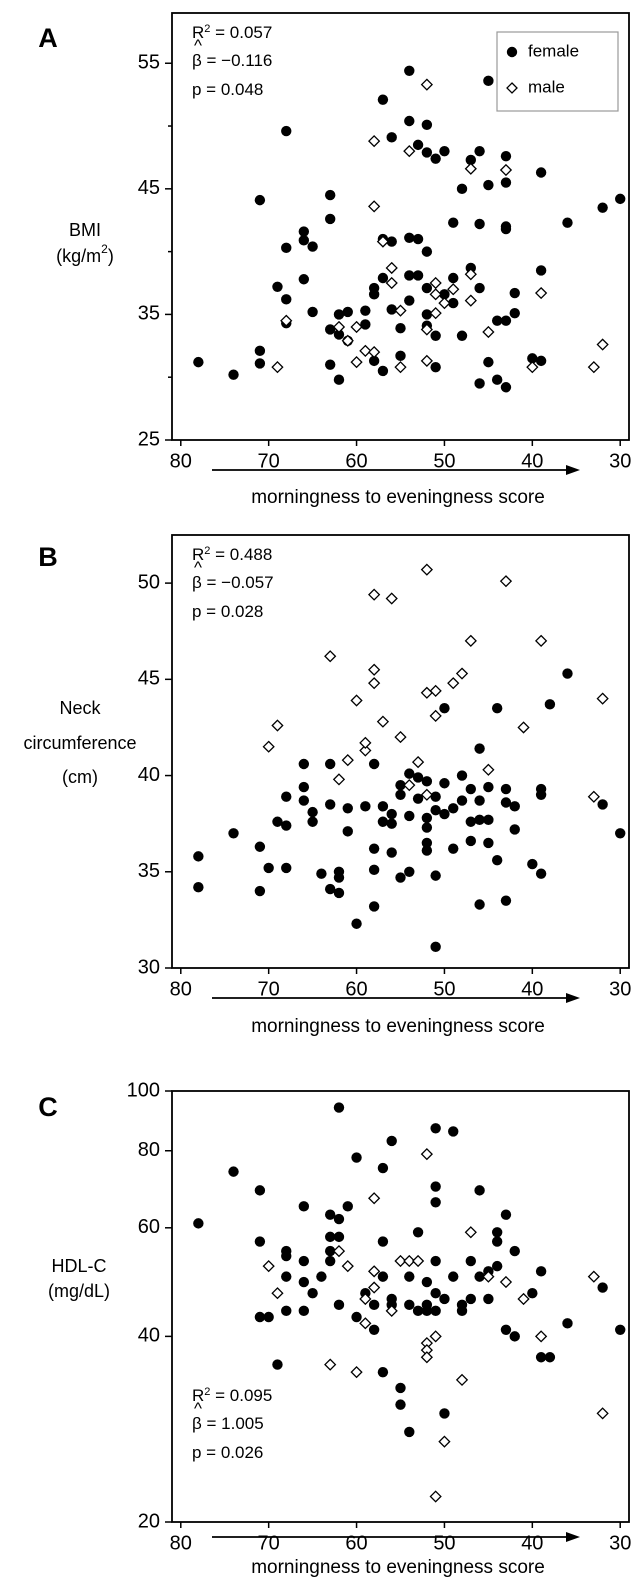  I want to click on panel-letter: A, so click(48, 38).